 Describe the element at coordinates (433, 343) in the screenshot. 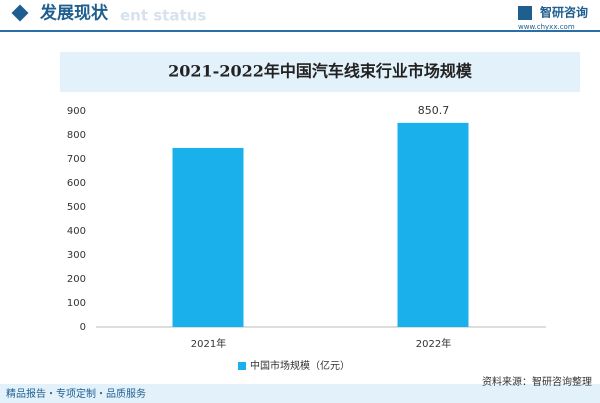

I see `x-tick-label: 2022年` at that location.